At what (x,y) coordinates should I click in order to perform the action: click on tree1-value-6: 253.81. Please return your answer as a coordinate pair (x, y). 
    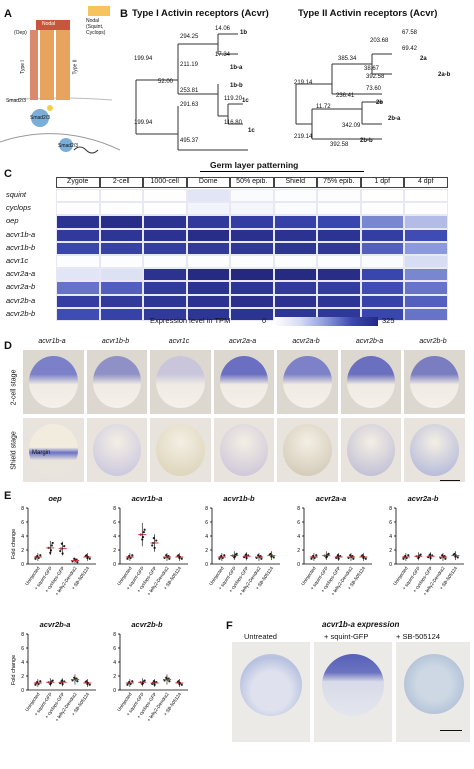
    Looking at the image, I should click on (189, 91).